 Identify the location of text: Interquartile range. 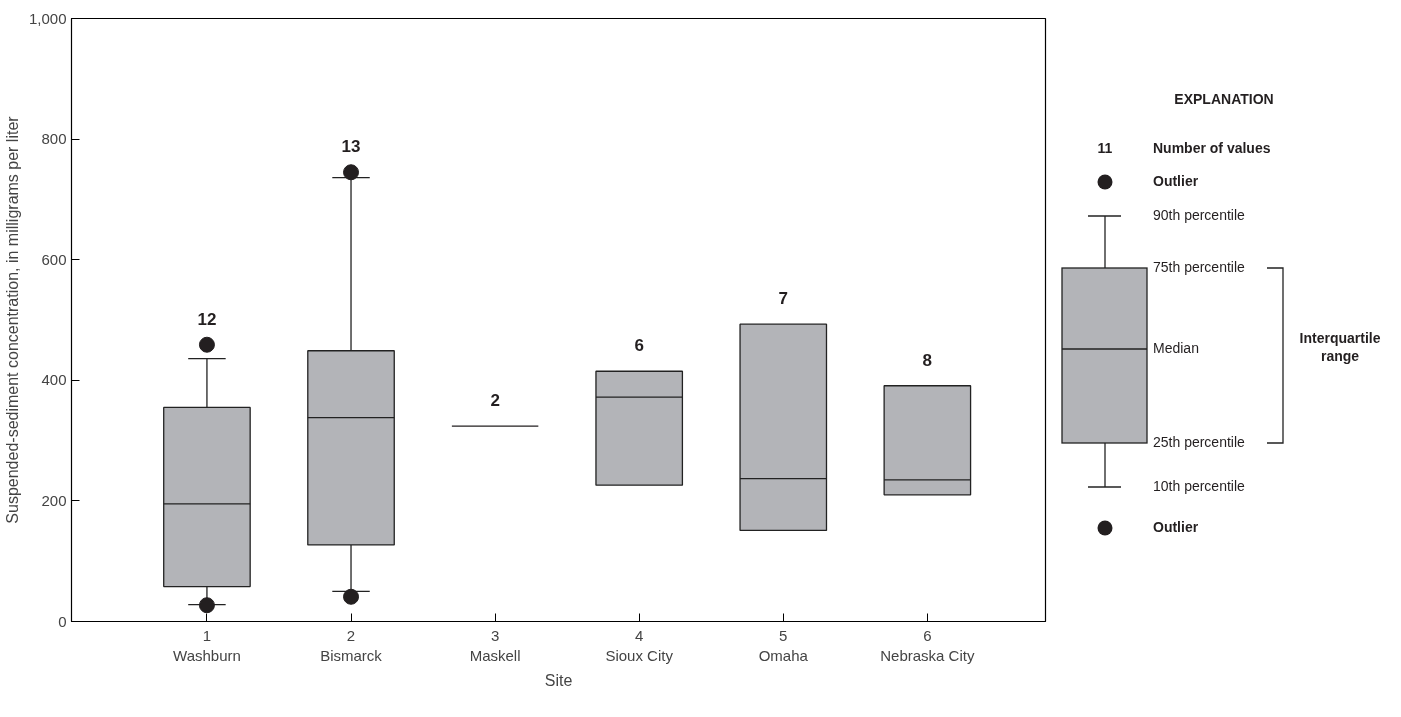
(1340, 346).